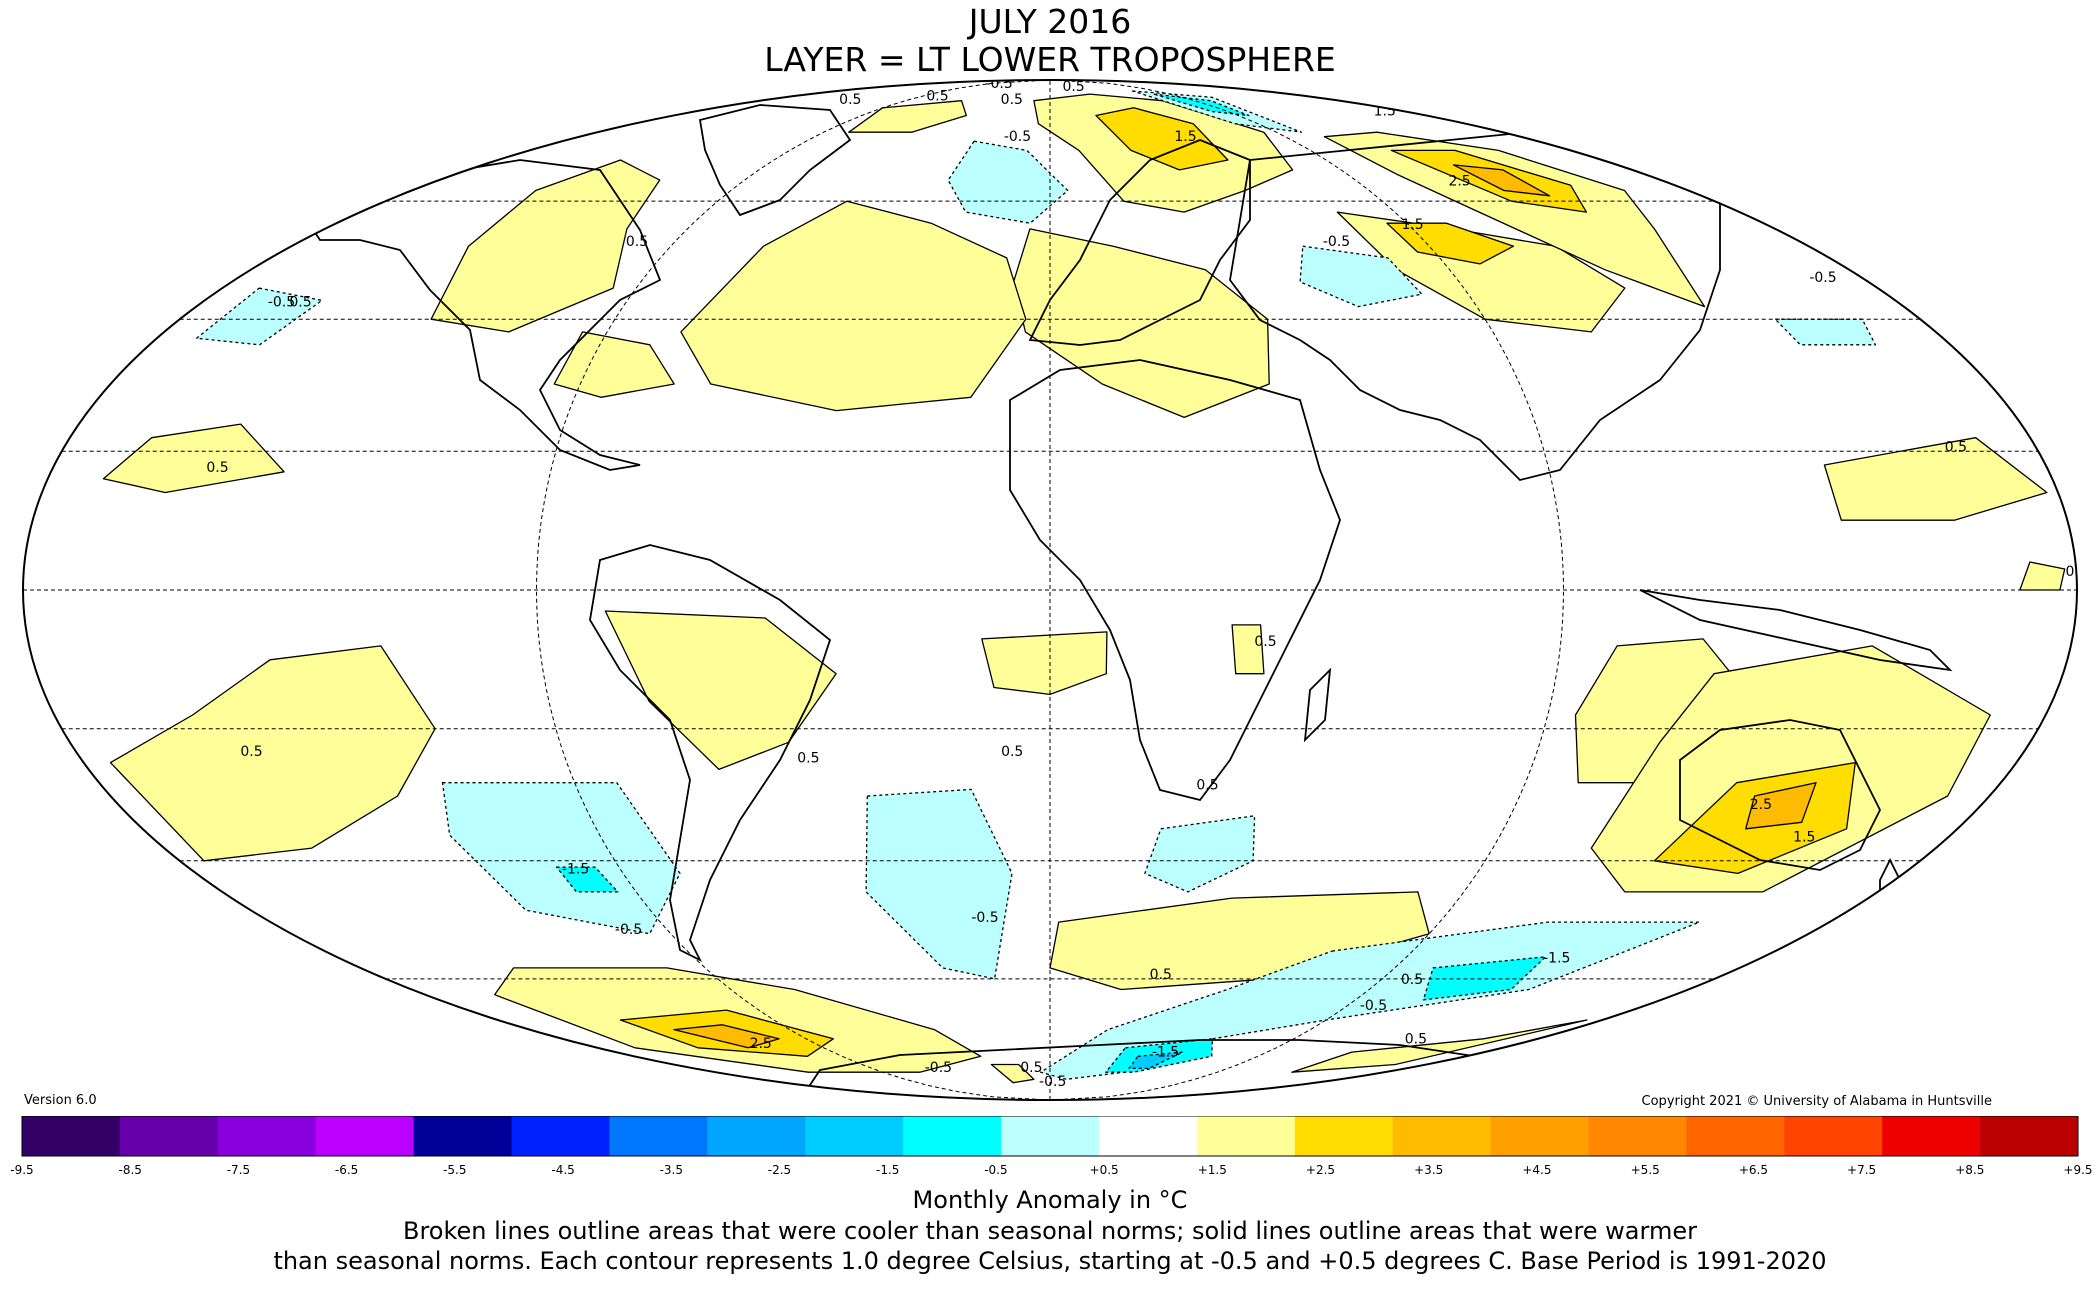 Image resolution: width=2100 pixels, height=1300 pixels. What do you see at coordinates (1175, 580) in the screenshot?
I see `africa-outline` at bounding box center [1175, 580].